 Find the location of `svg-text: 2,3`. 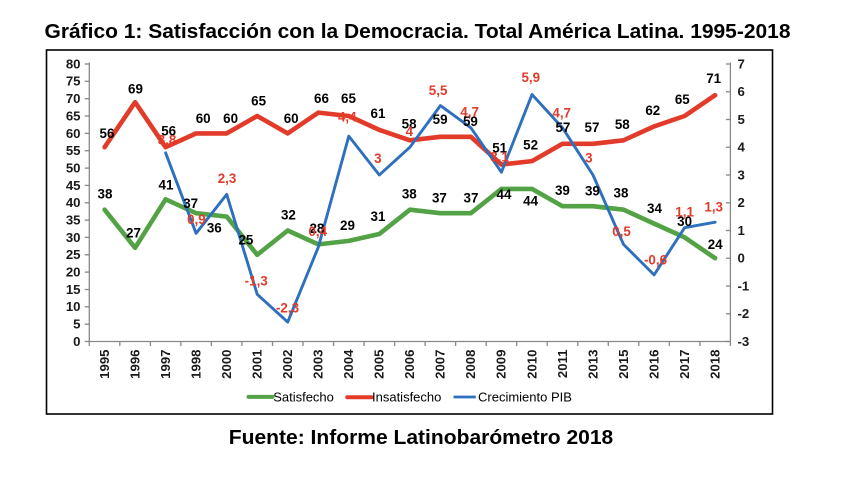

svg-text: 2,3 is located at coordinates (227, 178).